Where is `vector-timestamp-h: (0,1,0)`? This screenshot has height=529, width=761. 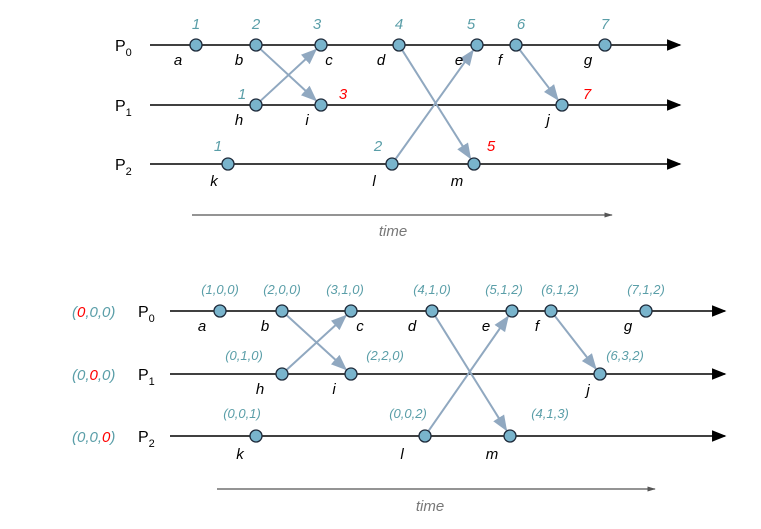 vector-timestamp-h: (0,1,0) is located at coordinates (244, 355).